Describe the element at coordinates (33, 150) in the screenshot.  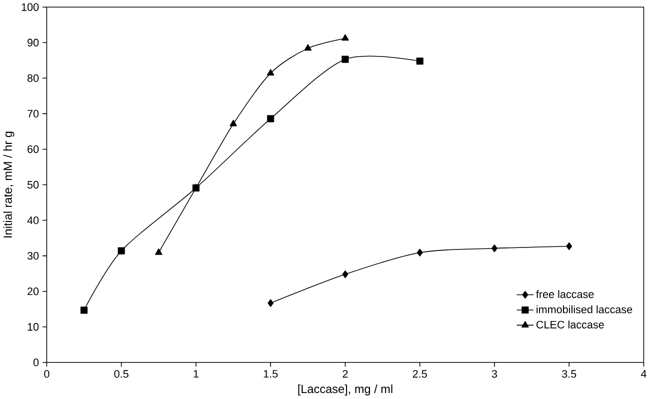
I see `y-tick-label: 60` at that location.